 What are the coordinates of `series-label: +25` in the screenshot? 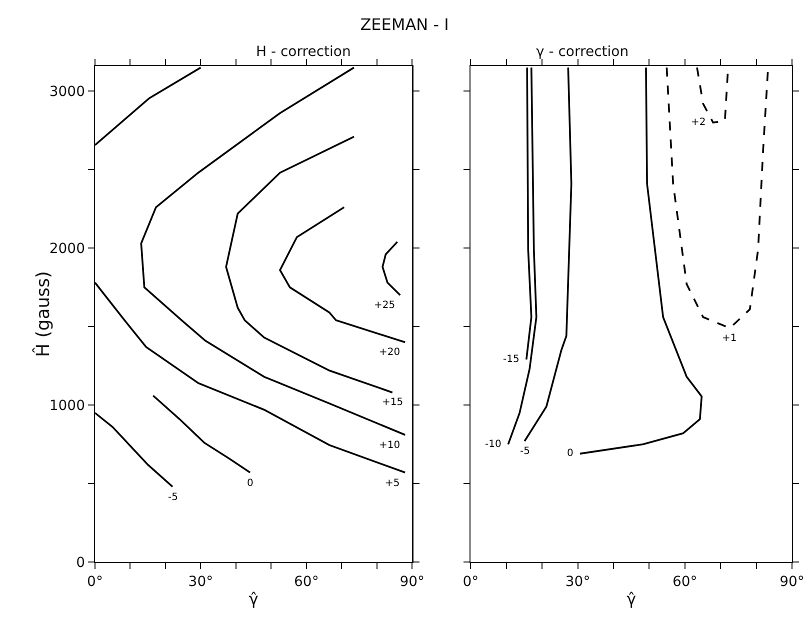 It's located at (385, 305).